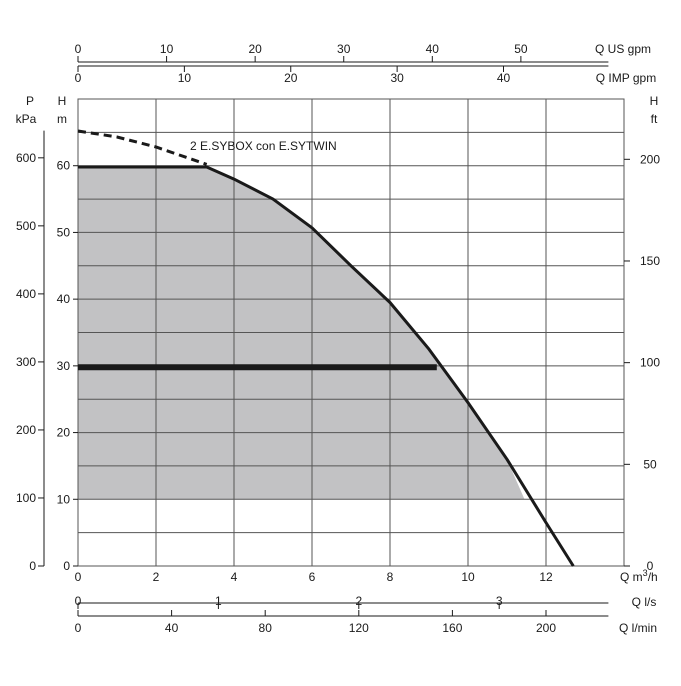 The image size is (681, 686). Describe the element at coordinates (623, 49) in the screenshot. I see `x-us-label: Q US gpm` at that location.